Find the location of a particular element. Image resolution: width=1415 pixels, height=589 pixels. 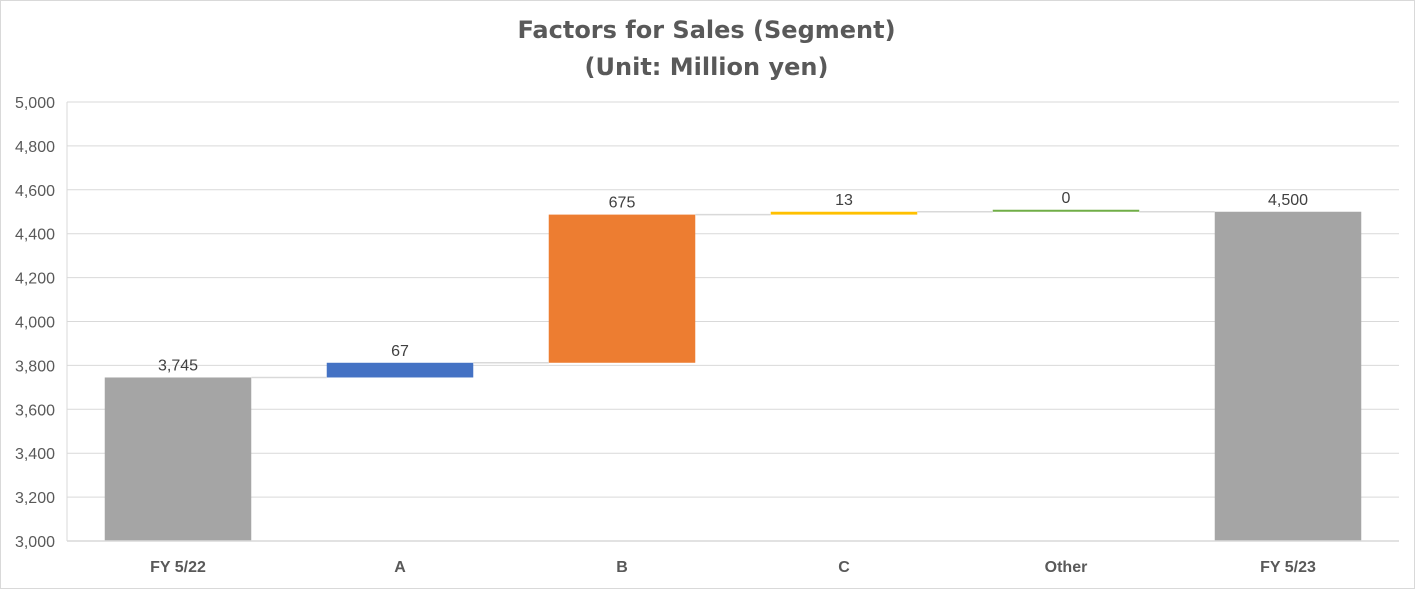

data-label: 3,745 is located at coordinates (178, 365).